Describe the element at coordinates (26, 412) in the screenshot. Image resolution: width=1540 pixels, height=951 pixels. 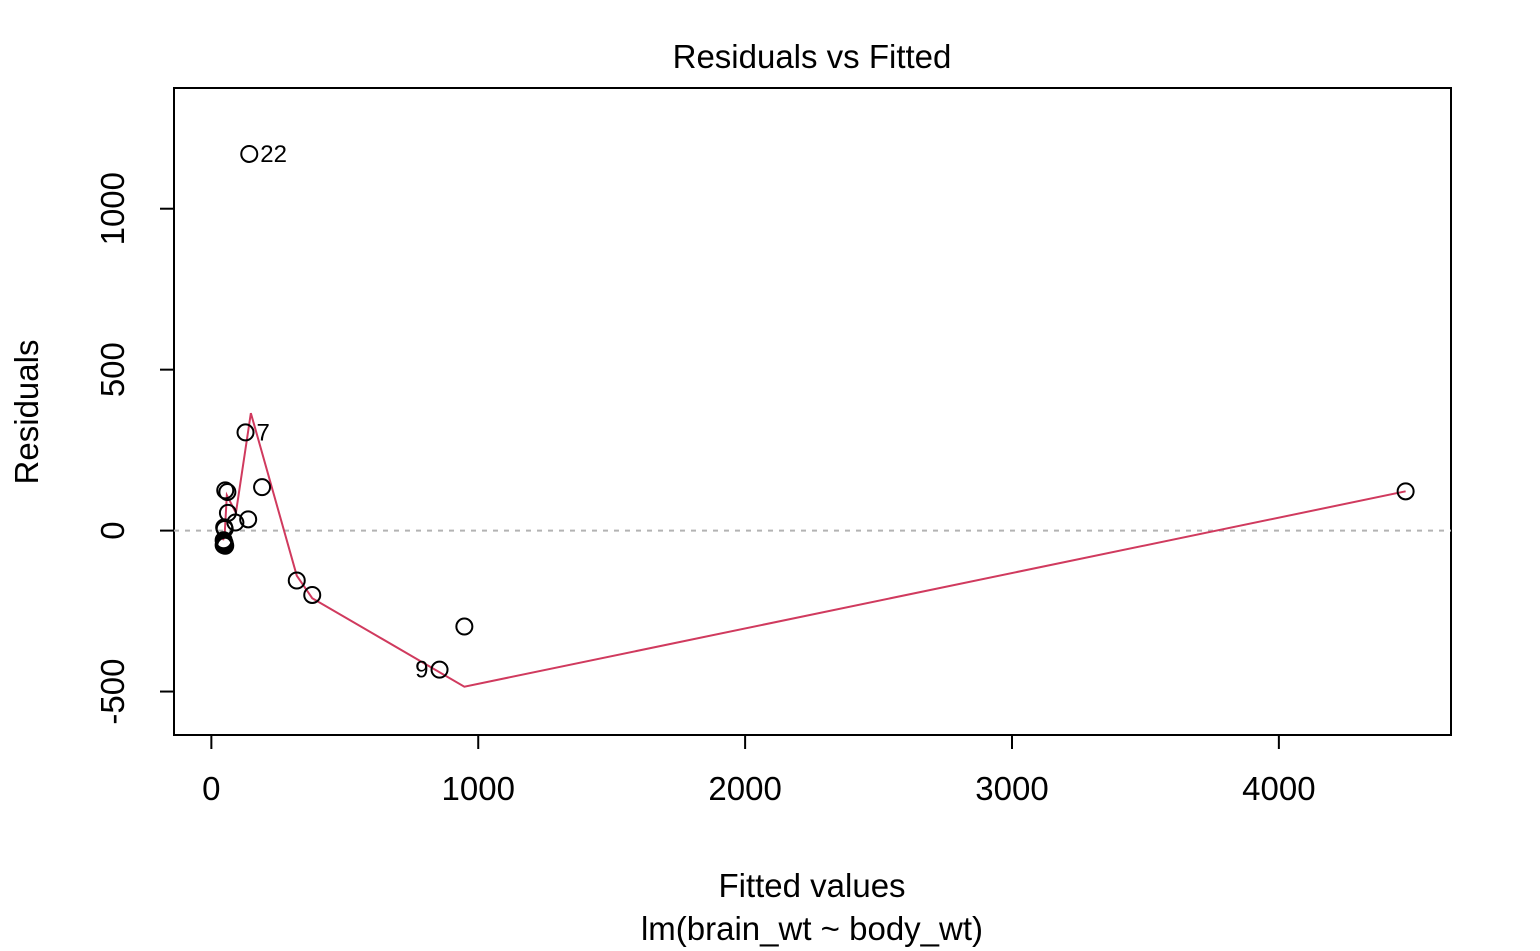
I see `y-axis-label: Residuals` at that location.